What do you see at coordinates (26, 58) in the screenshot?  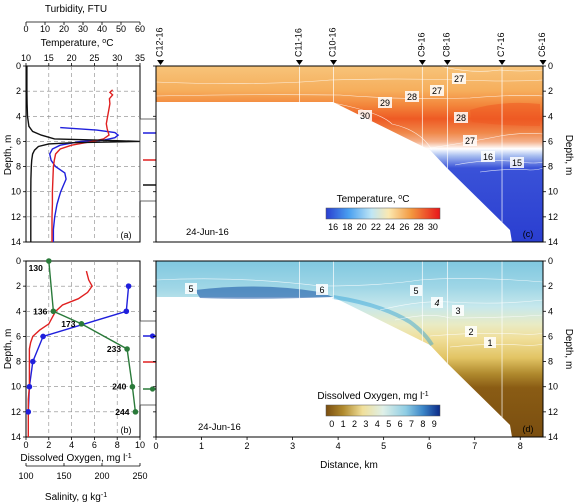 I see `temp-tick-label: 10` at bounding box center [26, 58].